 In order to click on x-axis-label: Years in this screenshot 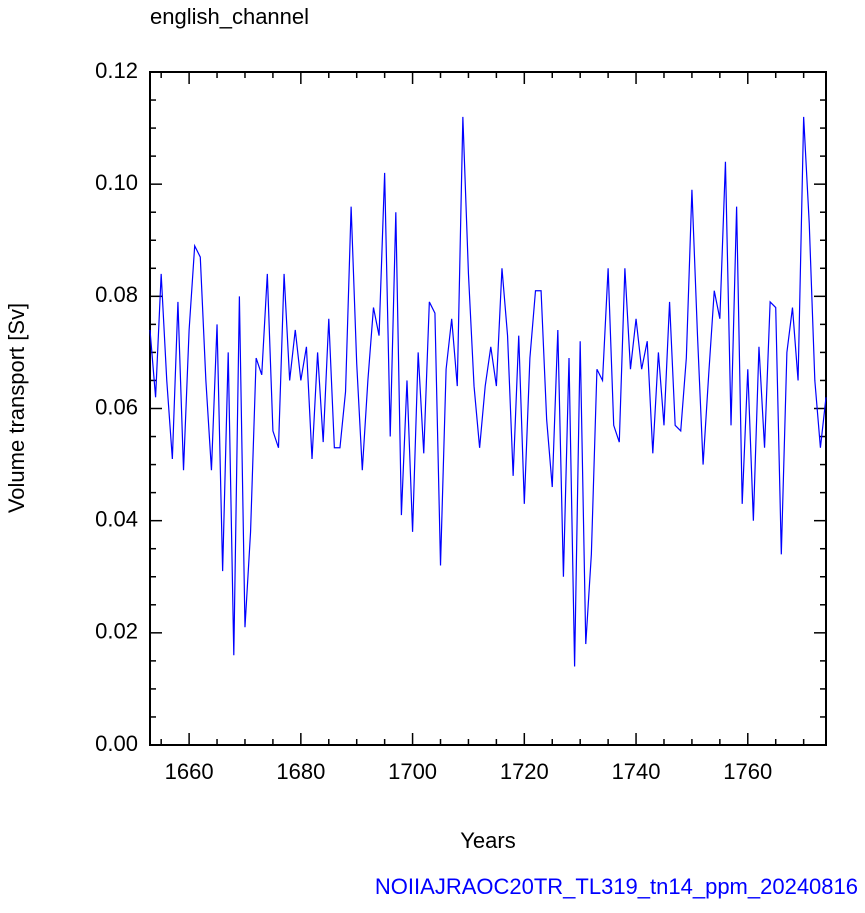, I will do `click(487, 840)`.